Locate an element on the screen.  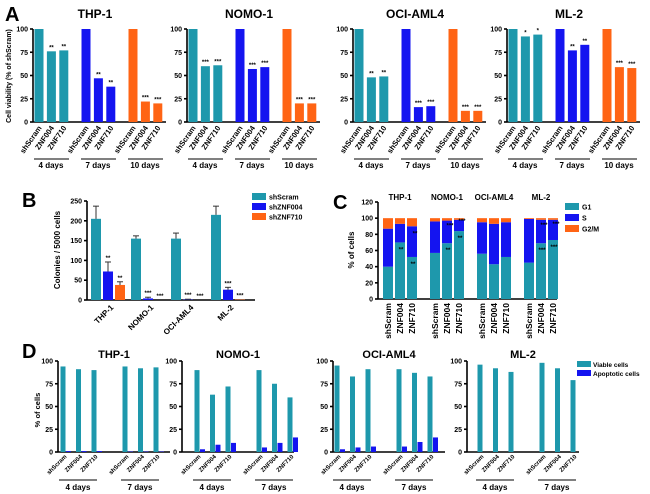
a-y-tick-label: 100 is located at coordinates (176, 30).